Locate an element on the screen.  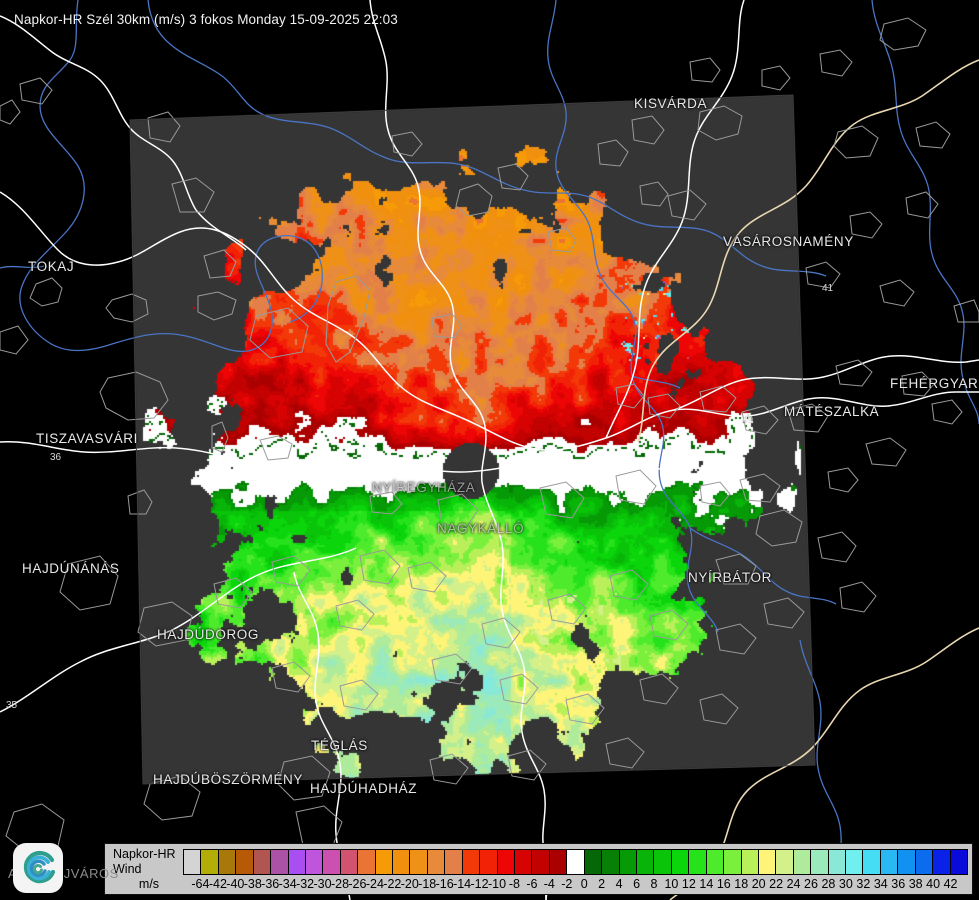
legend-tick: 36 is located at coordinates (898, 884).